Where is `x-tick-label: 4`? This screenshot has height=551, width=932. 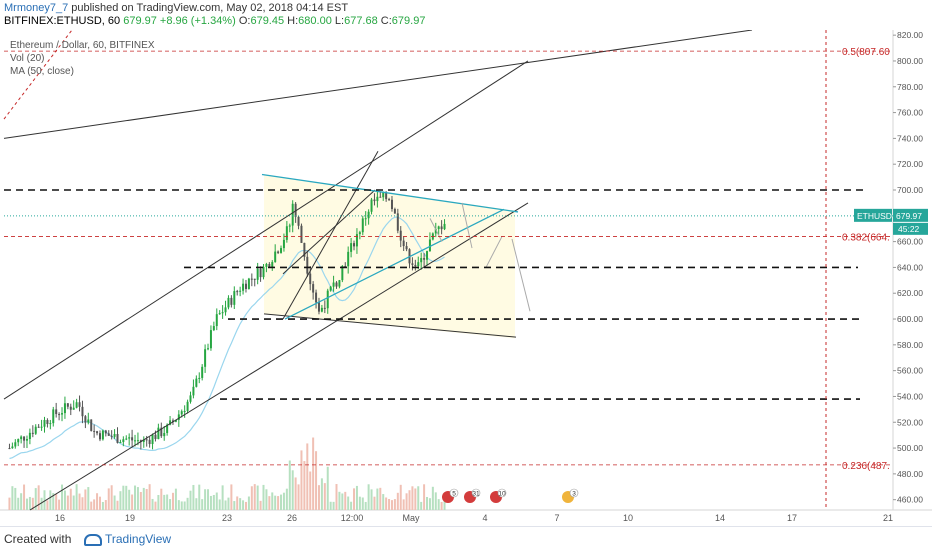 x-tick-label: 4 is located at coordinates (484, 518).